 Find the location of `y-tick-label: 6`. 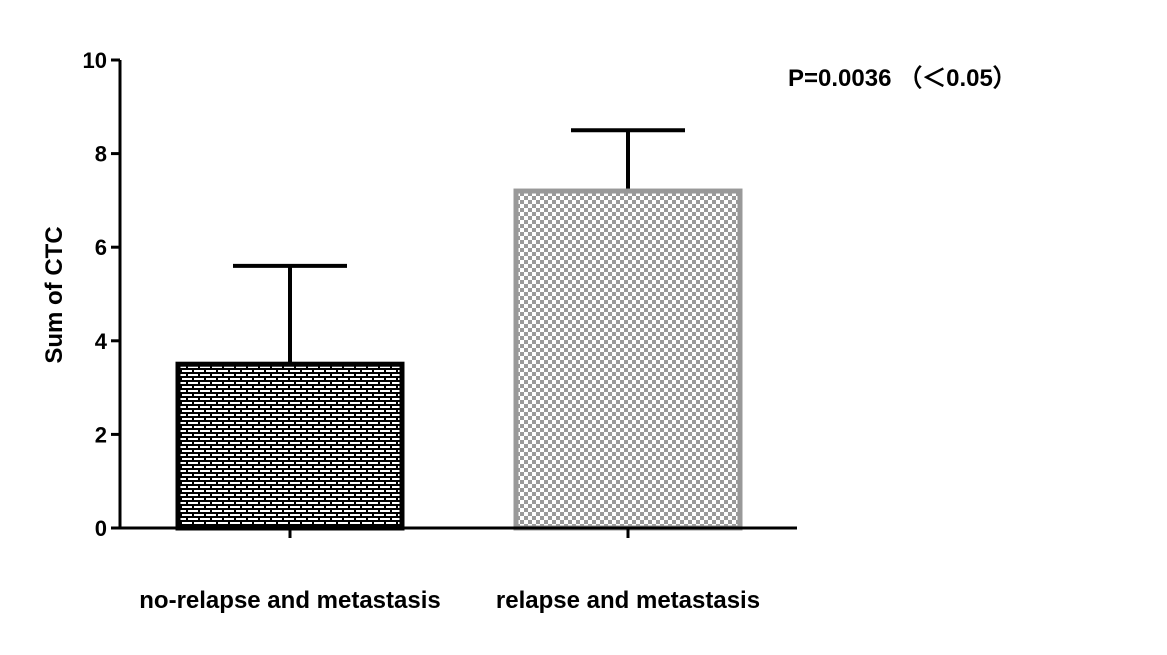

y-tick-label: 6 is located at coordinates (101, 247).